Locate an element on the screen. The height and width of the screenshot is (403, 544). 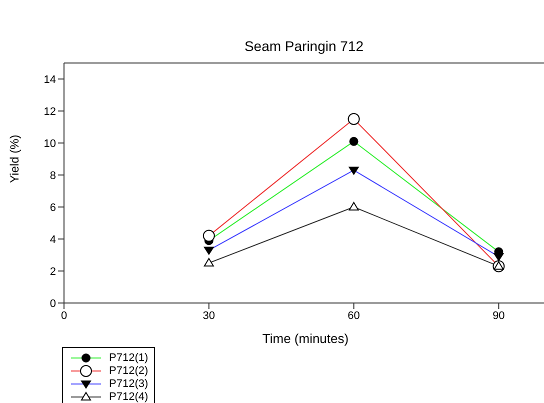
x-tick-label: 90 is located at coordinates (498, 316).